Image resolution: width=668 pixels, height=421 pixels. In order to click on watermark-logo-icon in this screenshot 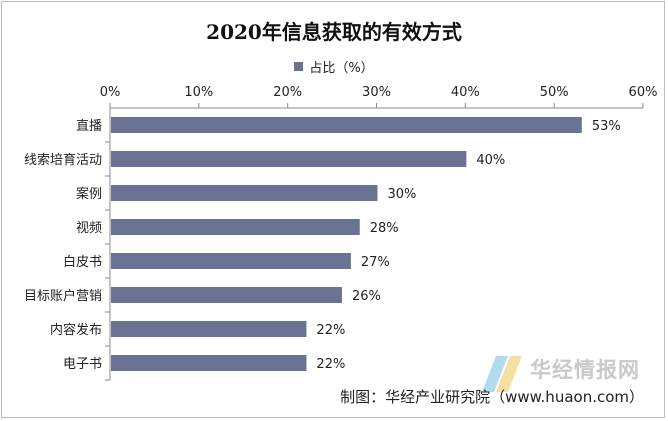, I will do `click(502, 374)`.